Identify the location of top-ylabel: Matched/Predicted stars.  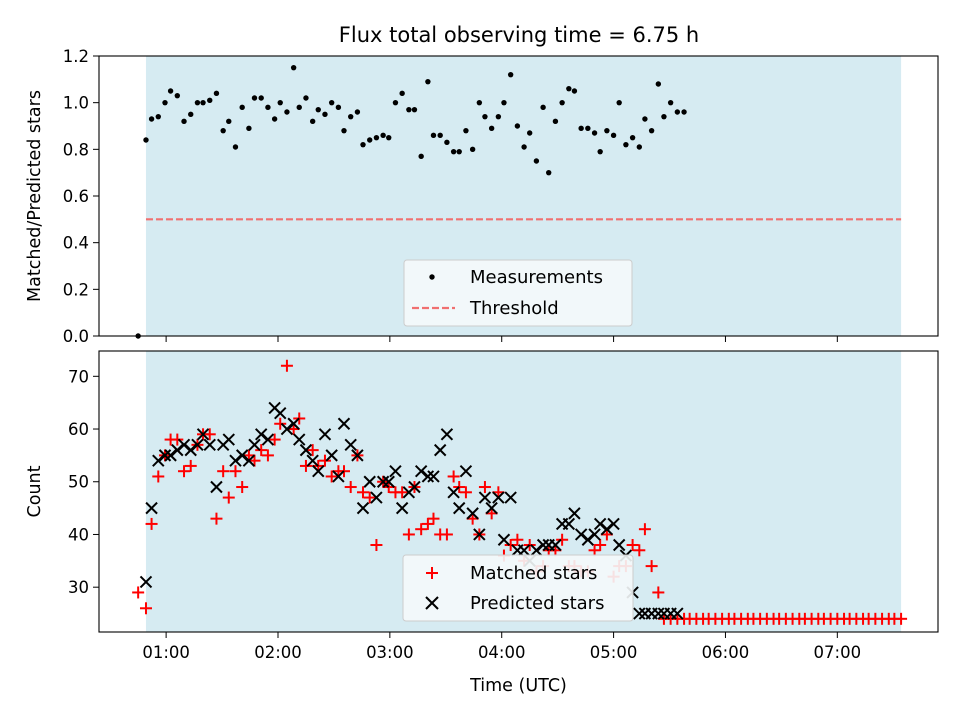
(35, 196).